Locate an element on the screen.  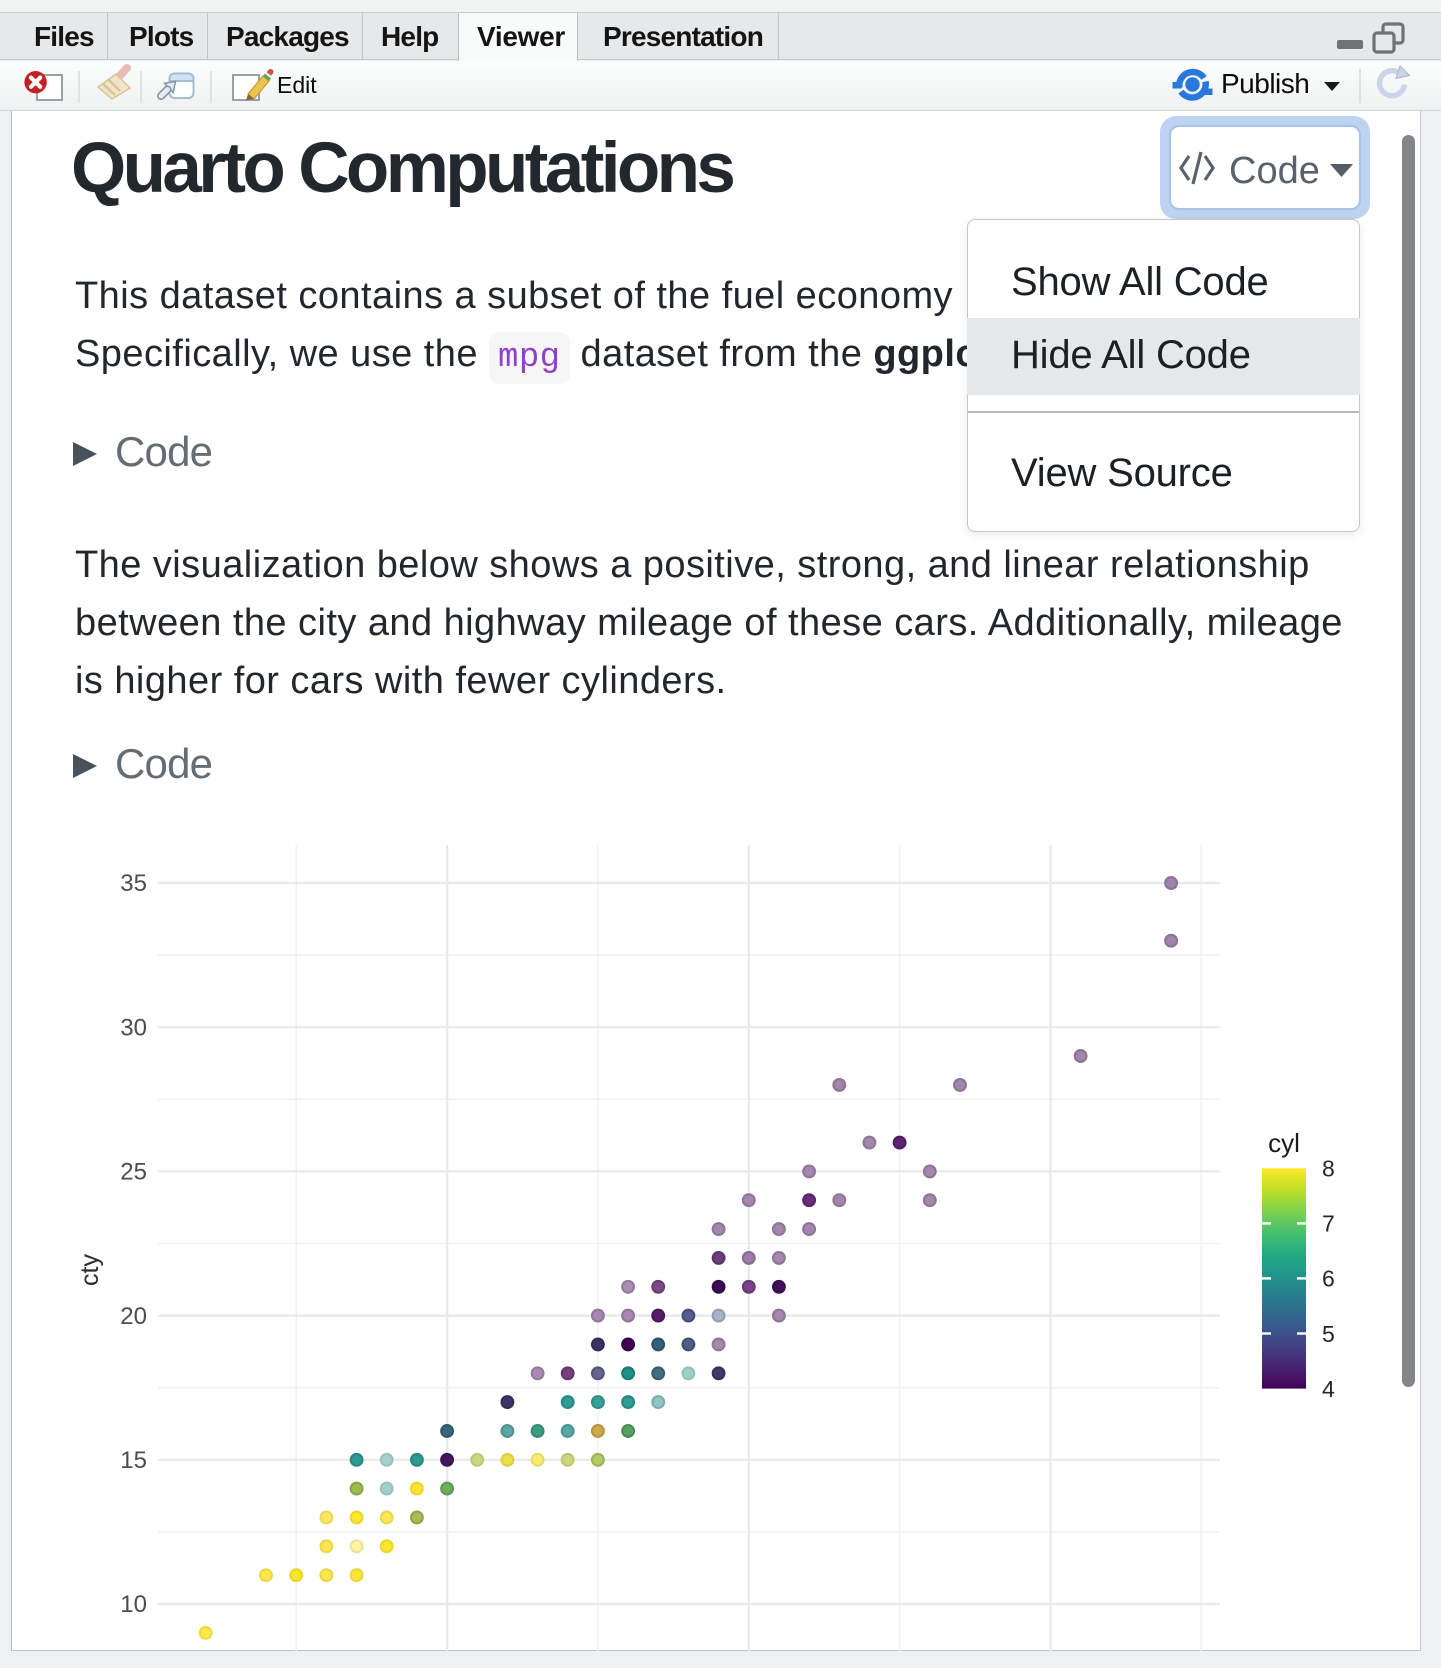
svg-text: 25 is located at coordinates (133, 1172).